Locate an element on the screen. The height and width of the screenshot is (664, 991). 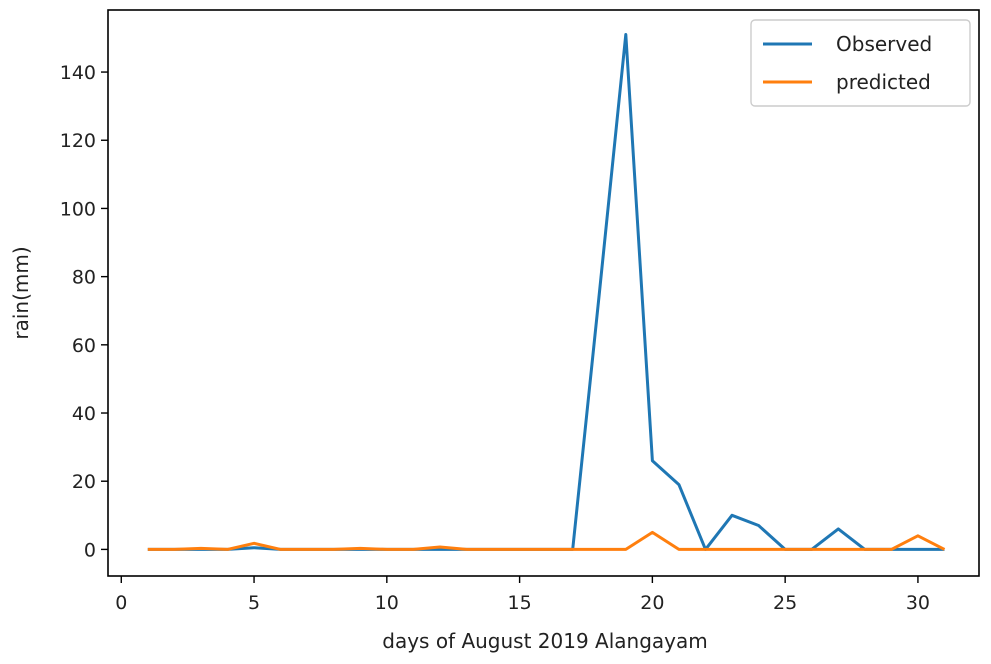
series-line-predicted is located at coordinates (546, 540).